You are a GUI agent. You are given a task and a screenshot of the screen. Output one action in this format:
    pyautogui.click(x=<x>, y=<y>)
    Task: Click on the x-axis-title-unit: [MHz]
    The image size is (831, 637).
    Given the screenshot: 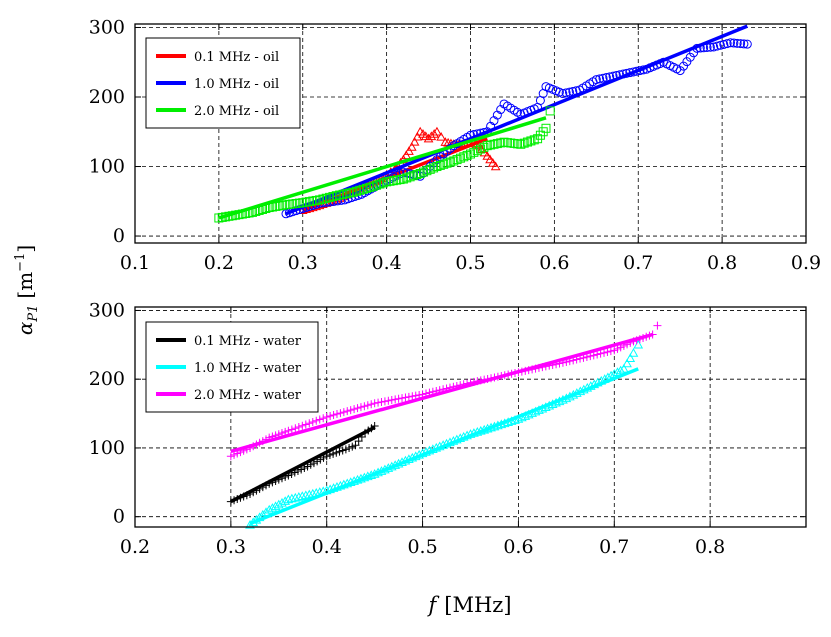 What is the action you would take?
    pyautogui.click(x=477, y=605)
    